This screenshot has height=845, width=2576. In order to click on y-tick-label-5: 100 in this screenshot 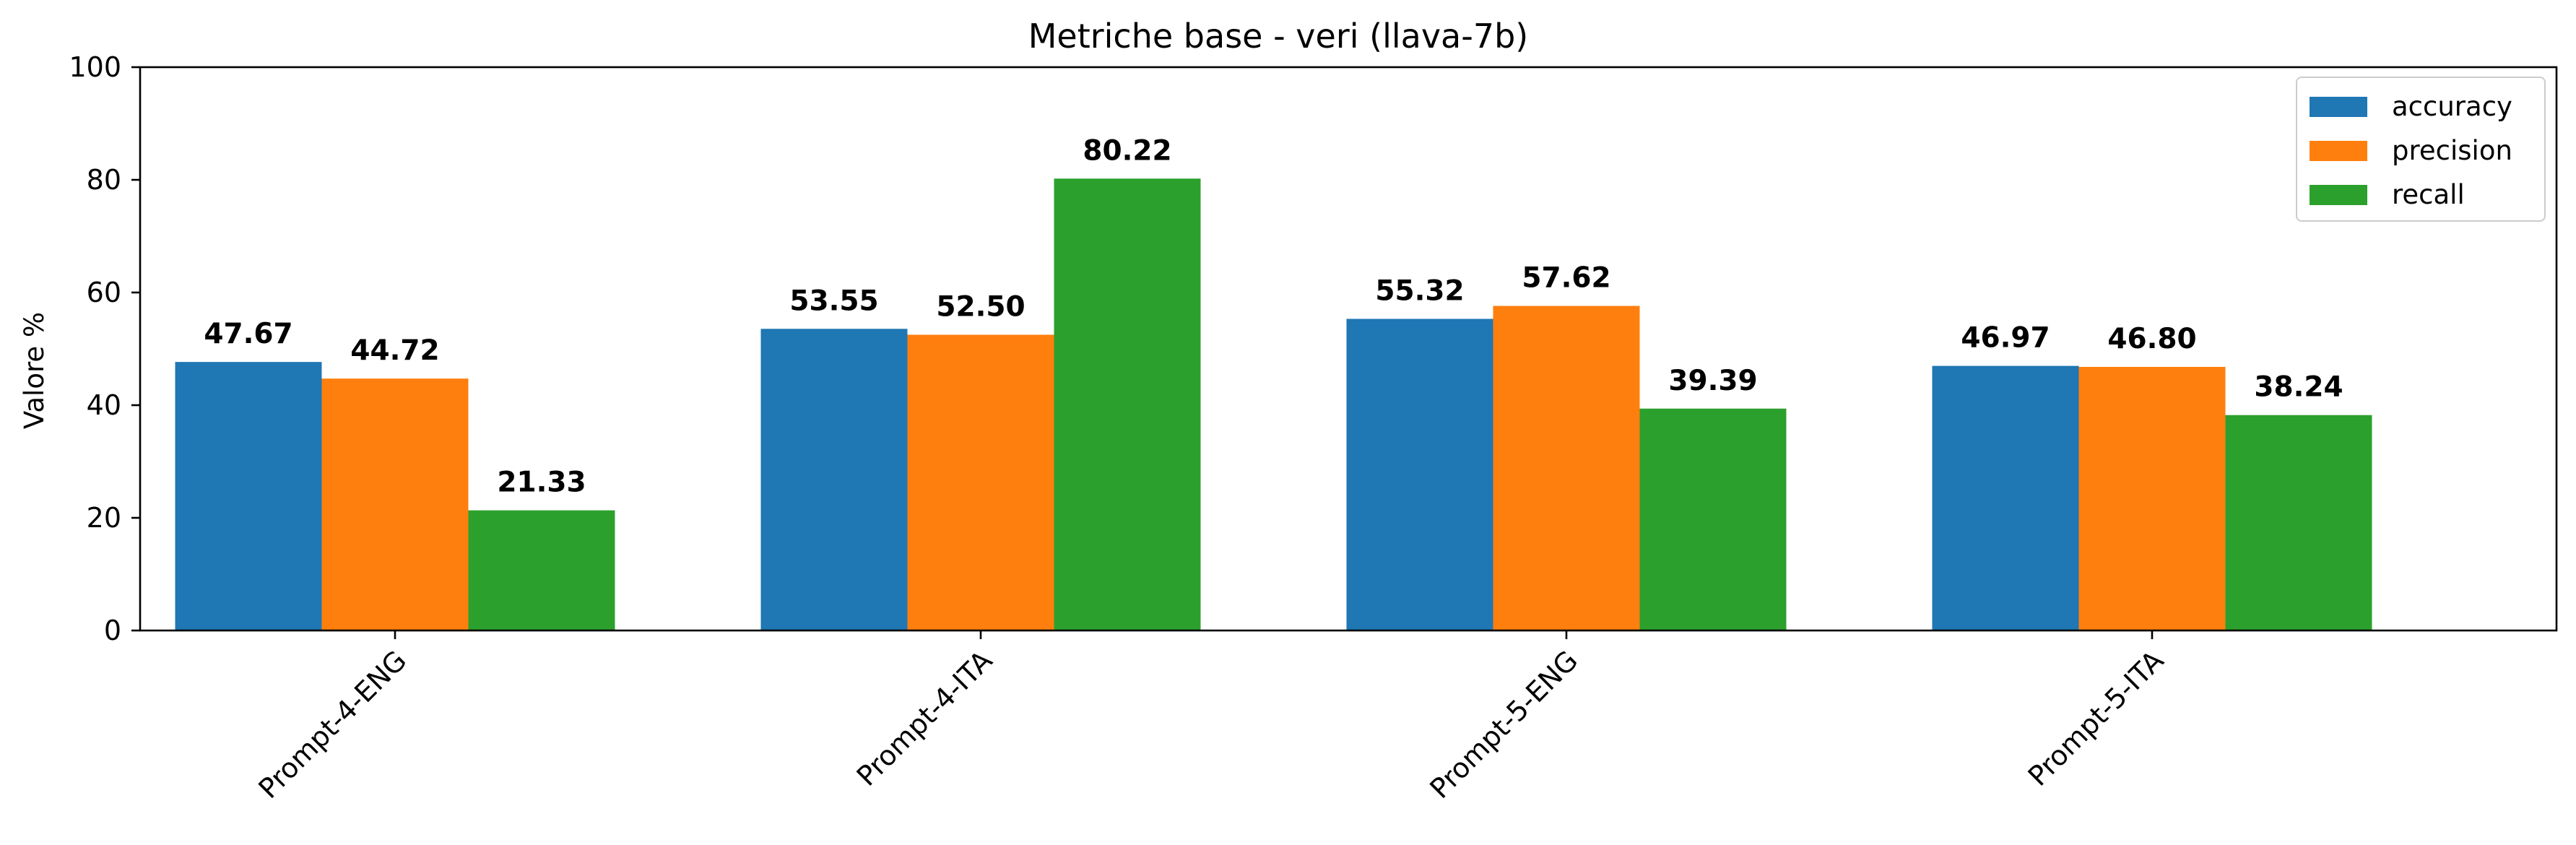, I will do `click(95, 67)`.